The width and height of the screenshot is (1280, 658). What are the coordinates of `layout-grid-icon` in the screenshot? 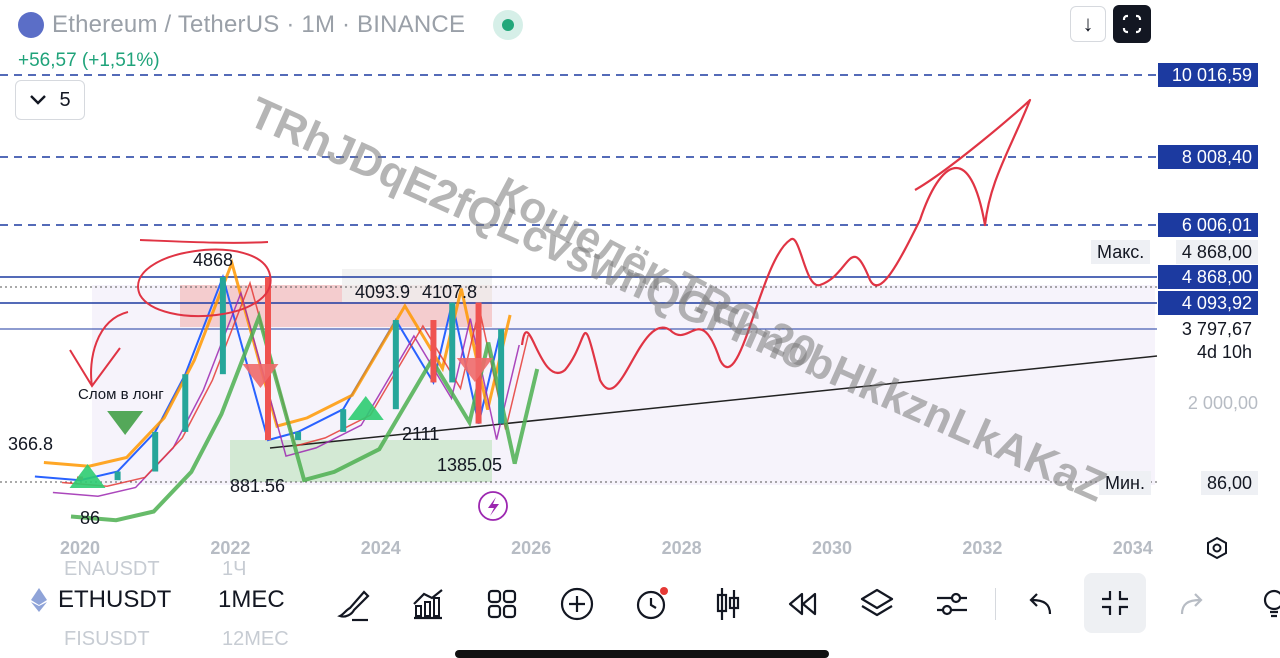 It's located at (502, 604).